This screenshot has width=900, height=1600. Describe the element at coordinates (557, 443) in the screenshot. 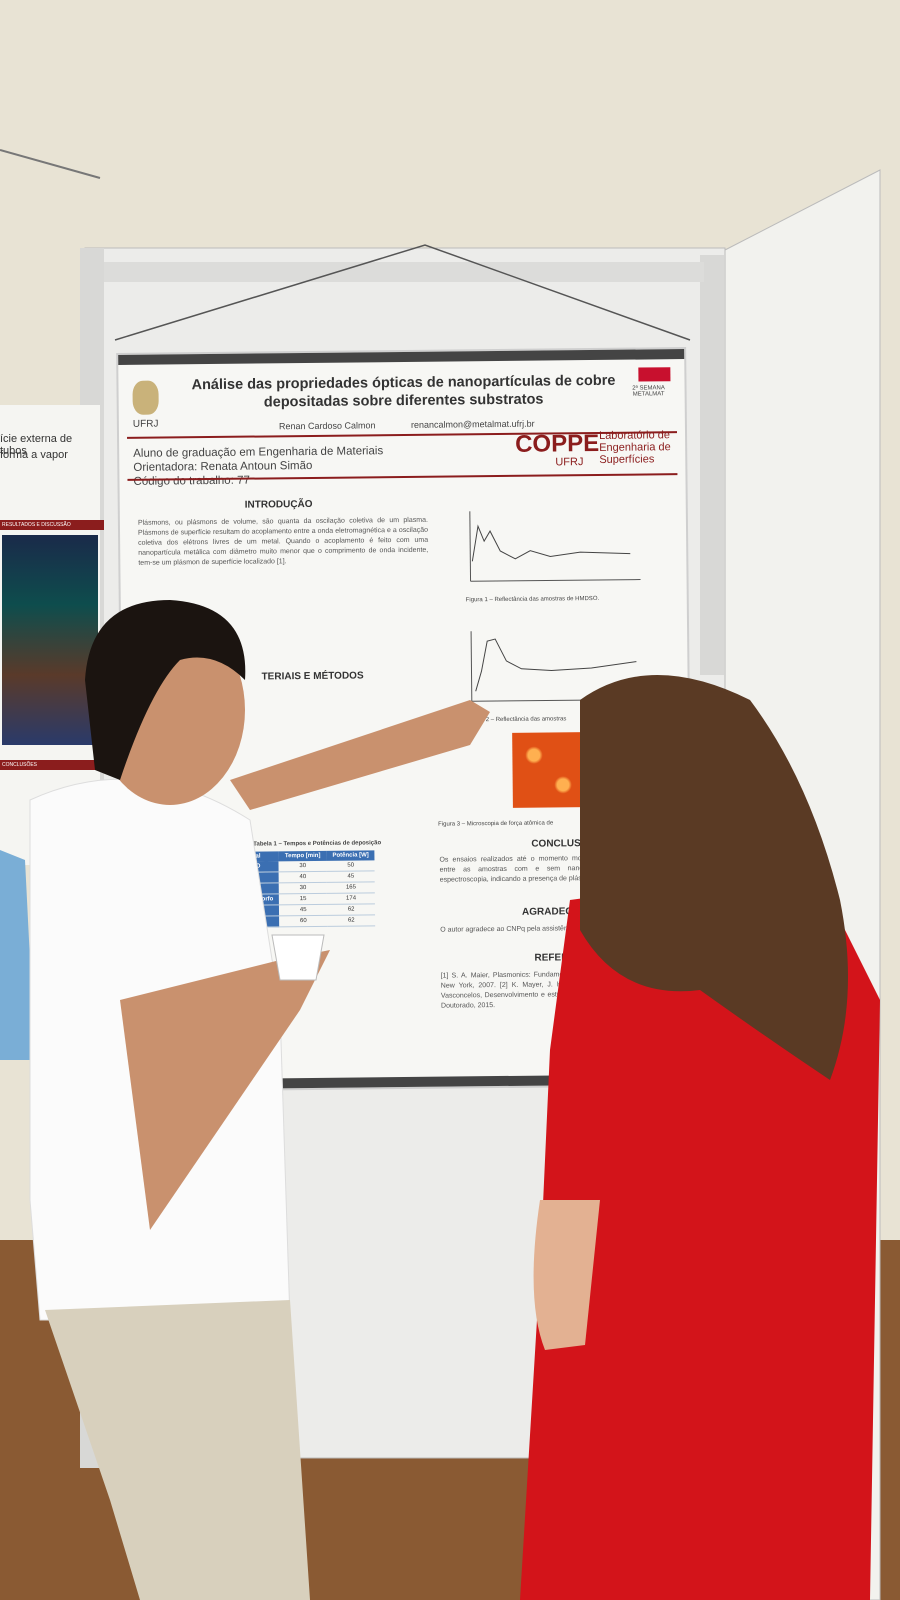

I see `coppe: COPPE` at that location.